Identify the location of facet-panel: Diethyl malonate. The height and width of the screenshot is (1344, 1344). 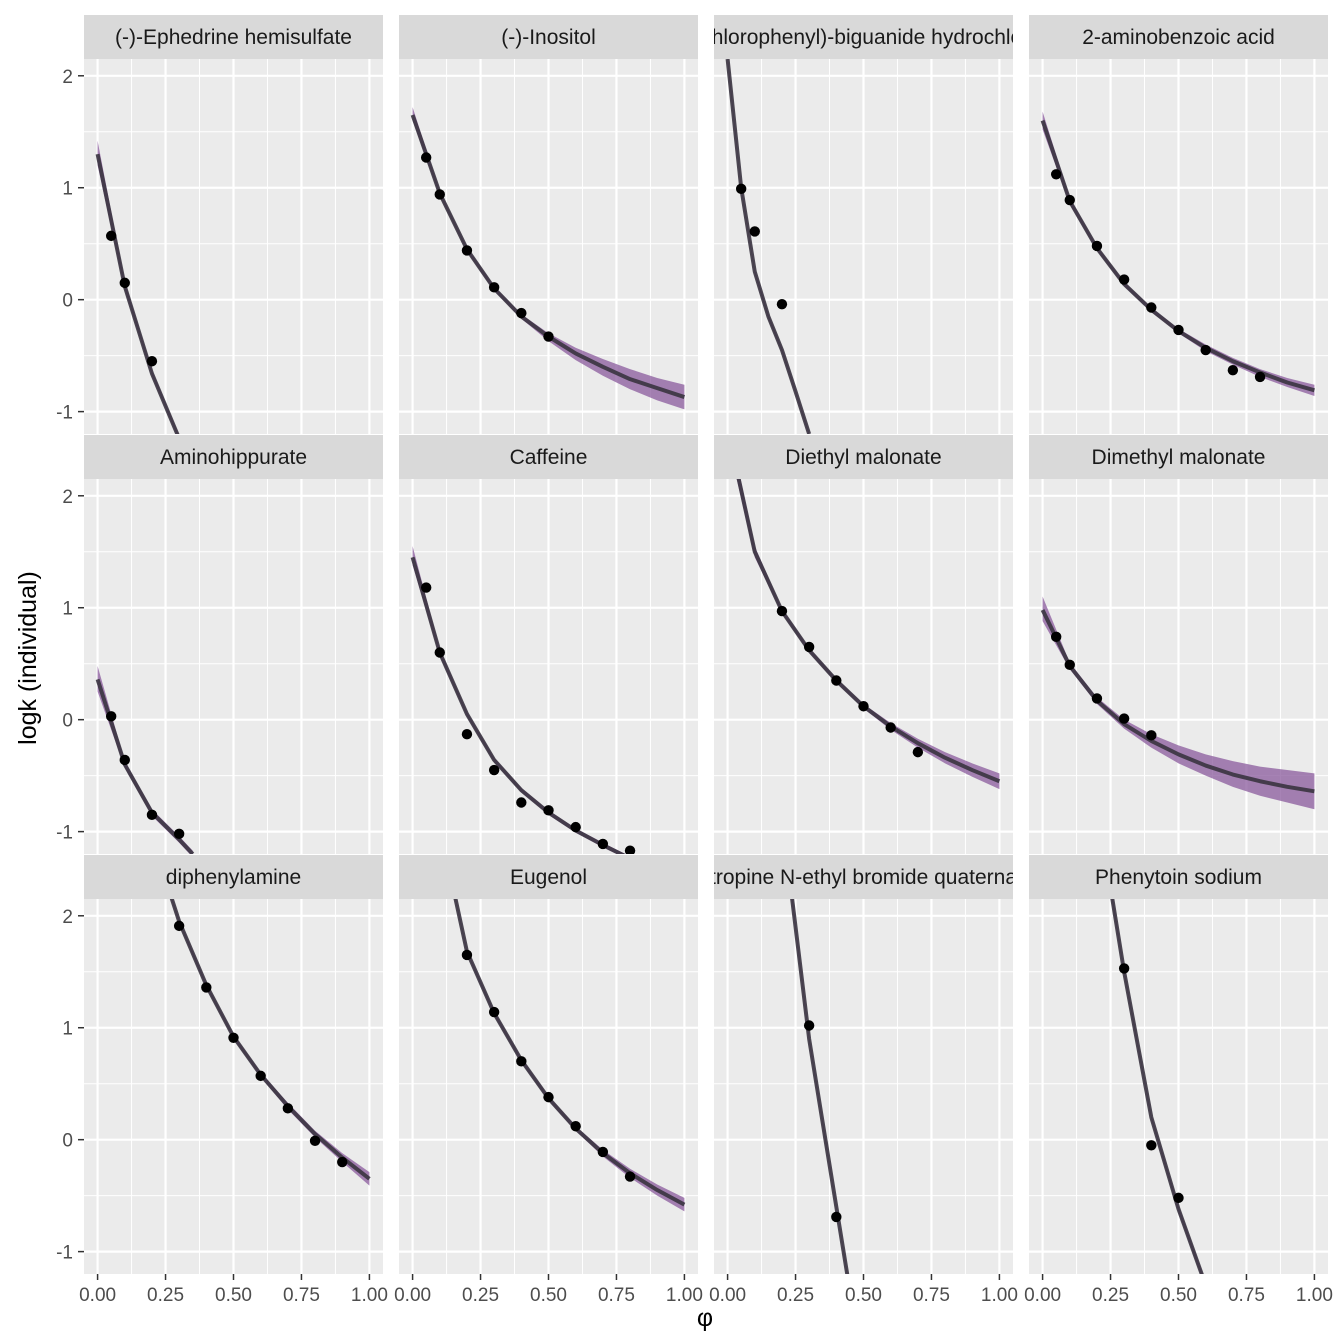
(863, 644).